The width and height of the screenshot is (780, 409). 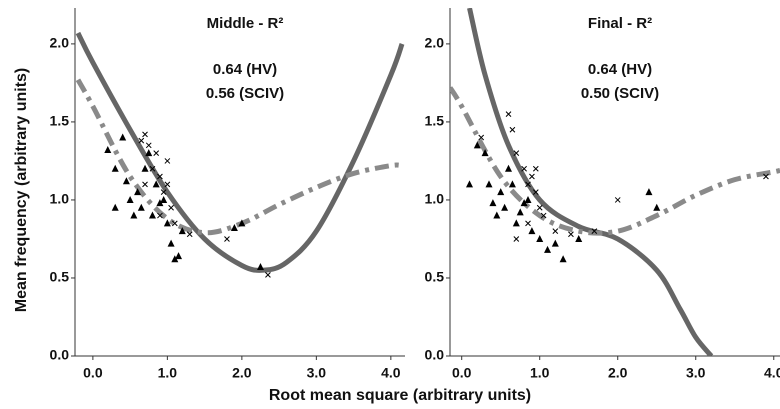 What do you see at coordinates (245, 69) in the screenshot?
I see `annotation: 0.64 (HV)` at bounding box center [245, 69].